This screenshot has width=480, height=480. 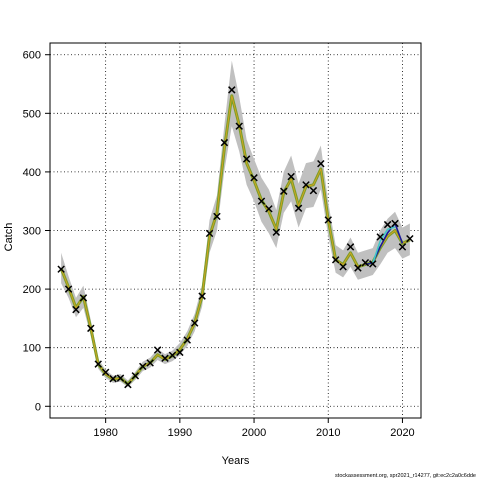 What do you see at coordinates (402, 433) in the screenshot?
I see `x-tick-label-2020: 2020` at bounding box center [402, 433].